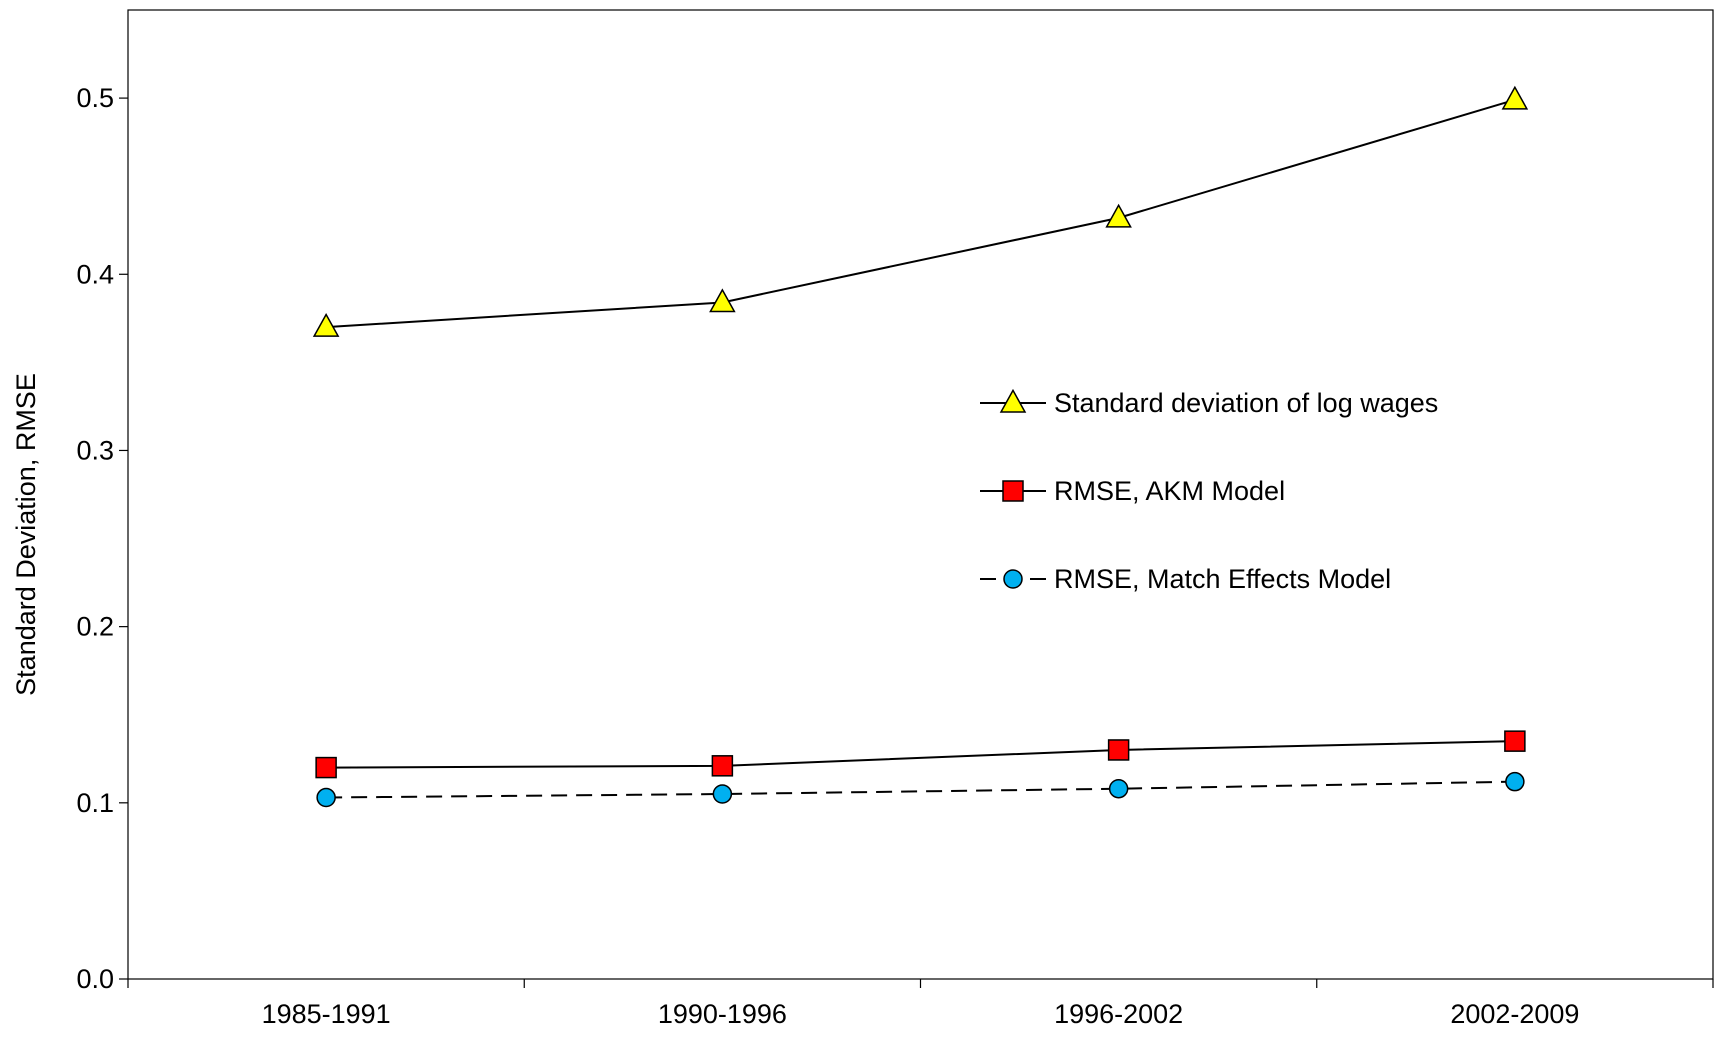 This screenshot has width=1717, height=1042. I want to click on legend-item-1: Standard deviation of log wages, so click(1209, 403).